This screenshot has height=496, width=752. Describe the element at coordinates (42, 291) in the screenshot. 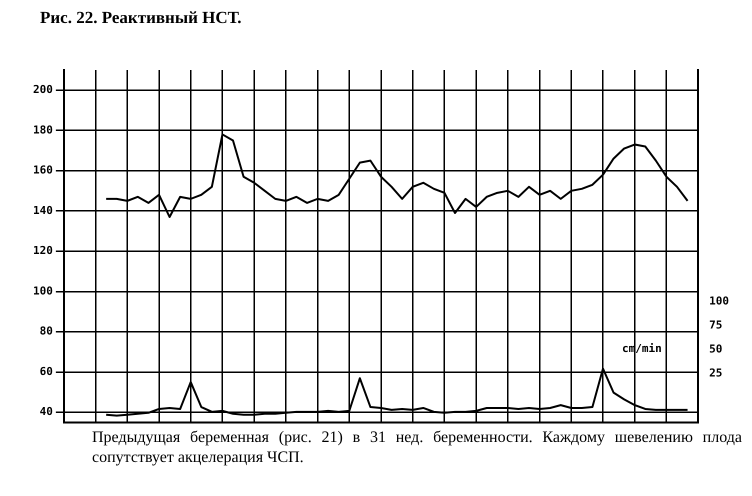

I see `y-tick-label: 100` at that location.